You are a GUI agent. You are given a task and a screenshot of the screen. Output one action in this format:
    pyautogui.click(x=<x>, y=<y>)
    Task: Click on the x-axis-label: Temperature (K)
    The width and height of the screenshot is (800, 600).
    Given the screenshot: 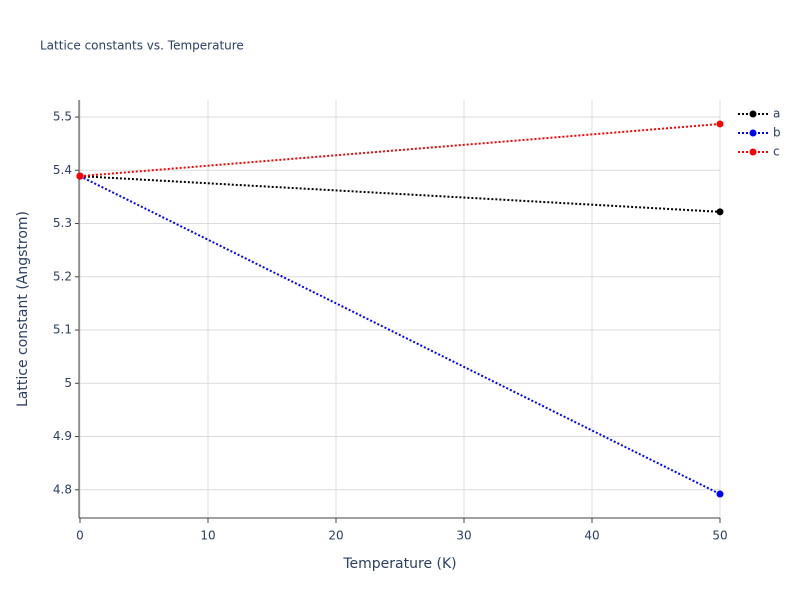 What is the action you would take?
    pyautogui.click(x=399, y=564)
    